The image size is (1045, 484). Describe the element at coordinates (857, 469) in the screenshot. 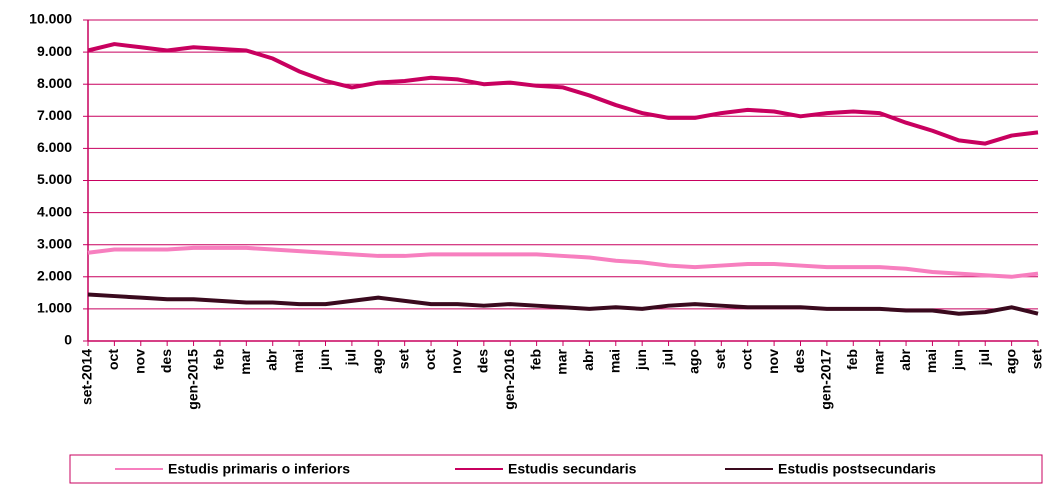

I see `legend-label: Estudis postsecundaris` at that location.